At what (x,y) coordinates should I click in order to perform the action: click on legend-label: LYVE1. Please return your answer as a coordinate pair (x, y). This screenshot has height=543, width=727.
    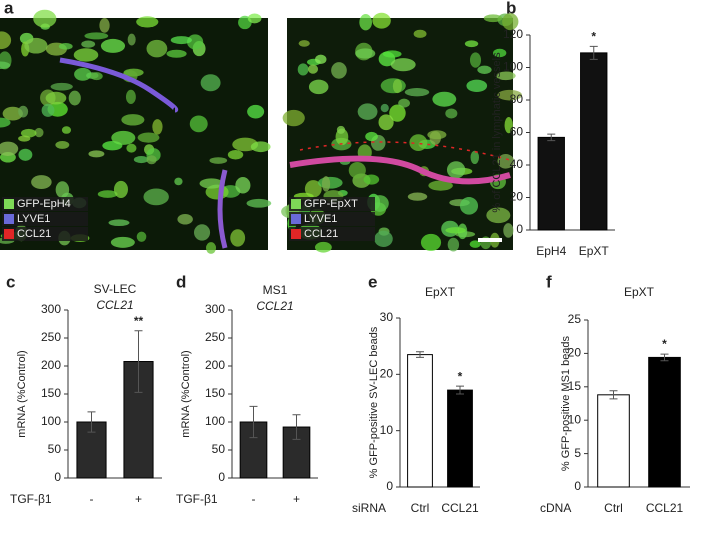
    Looking at the image, I should click on (33, 219).